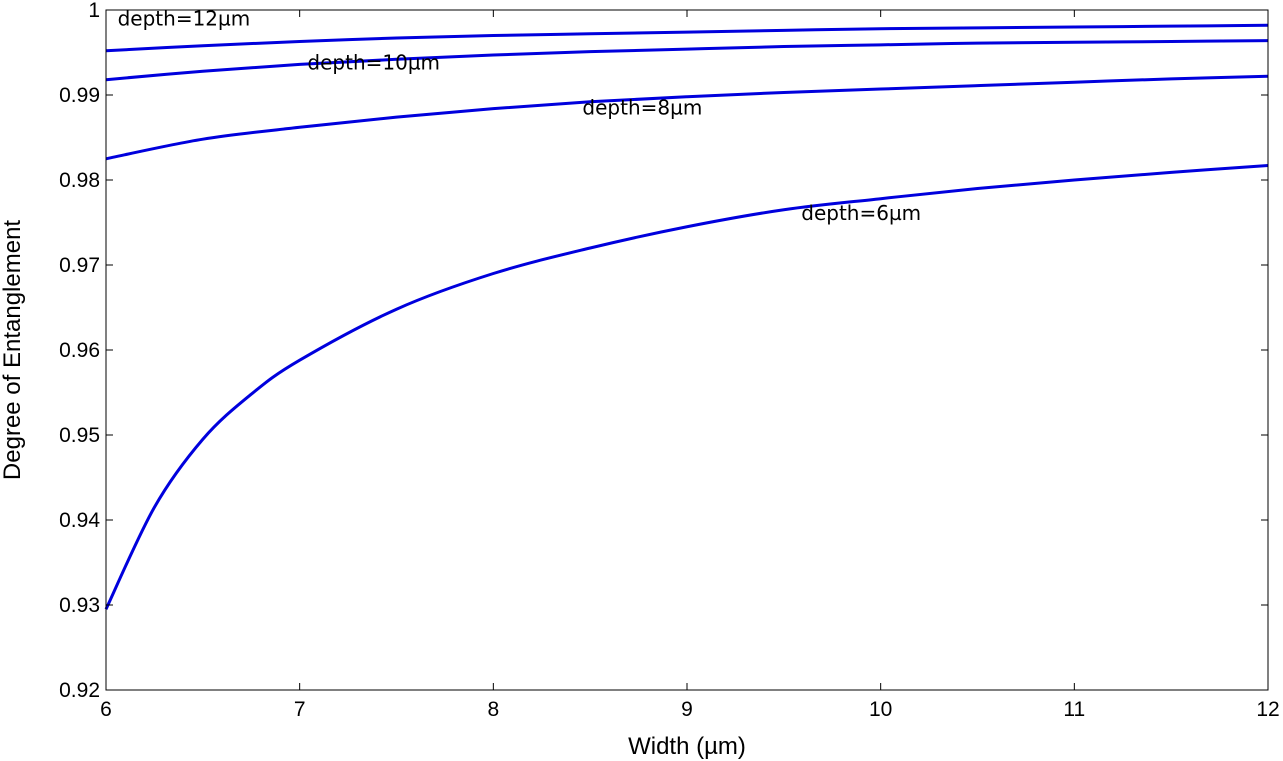 This screenshot has width=1283, height=761. What do you see at coordinates (79, 350) in the screenshot?
I see `y-tick-label: 0.96` at bounding box center [79, 350].